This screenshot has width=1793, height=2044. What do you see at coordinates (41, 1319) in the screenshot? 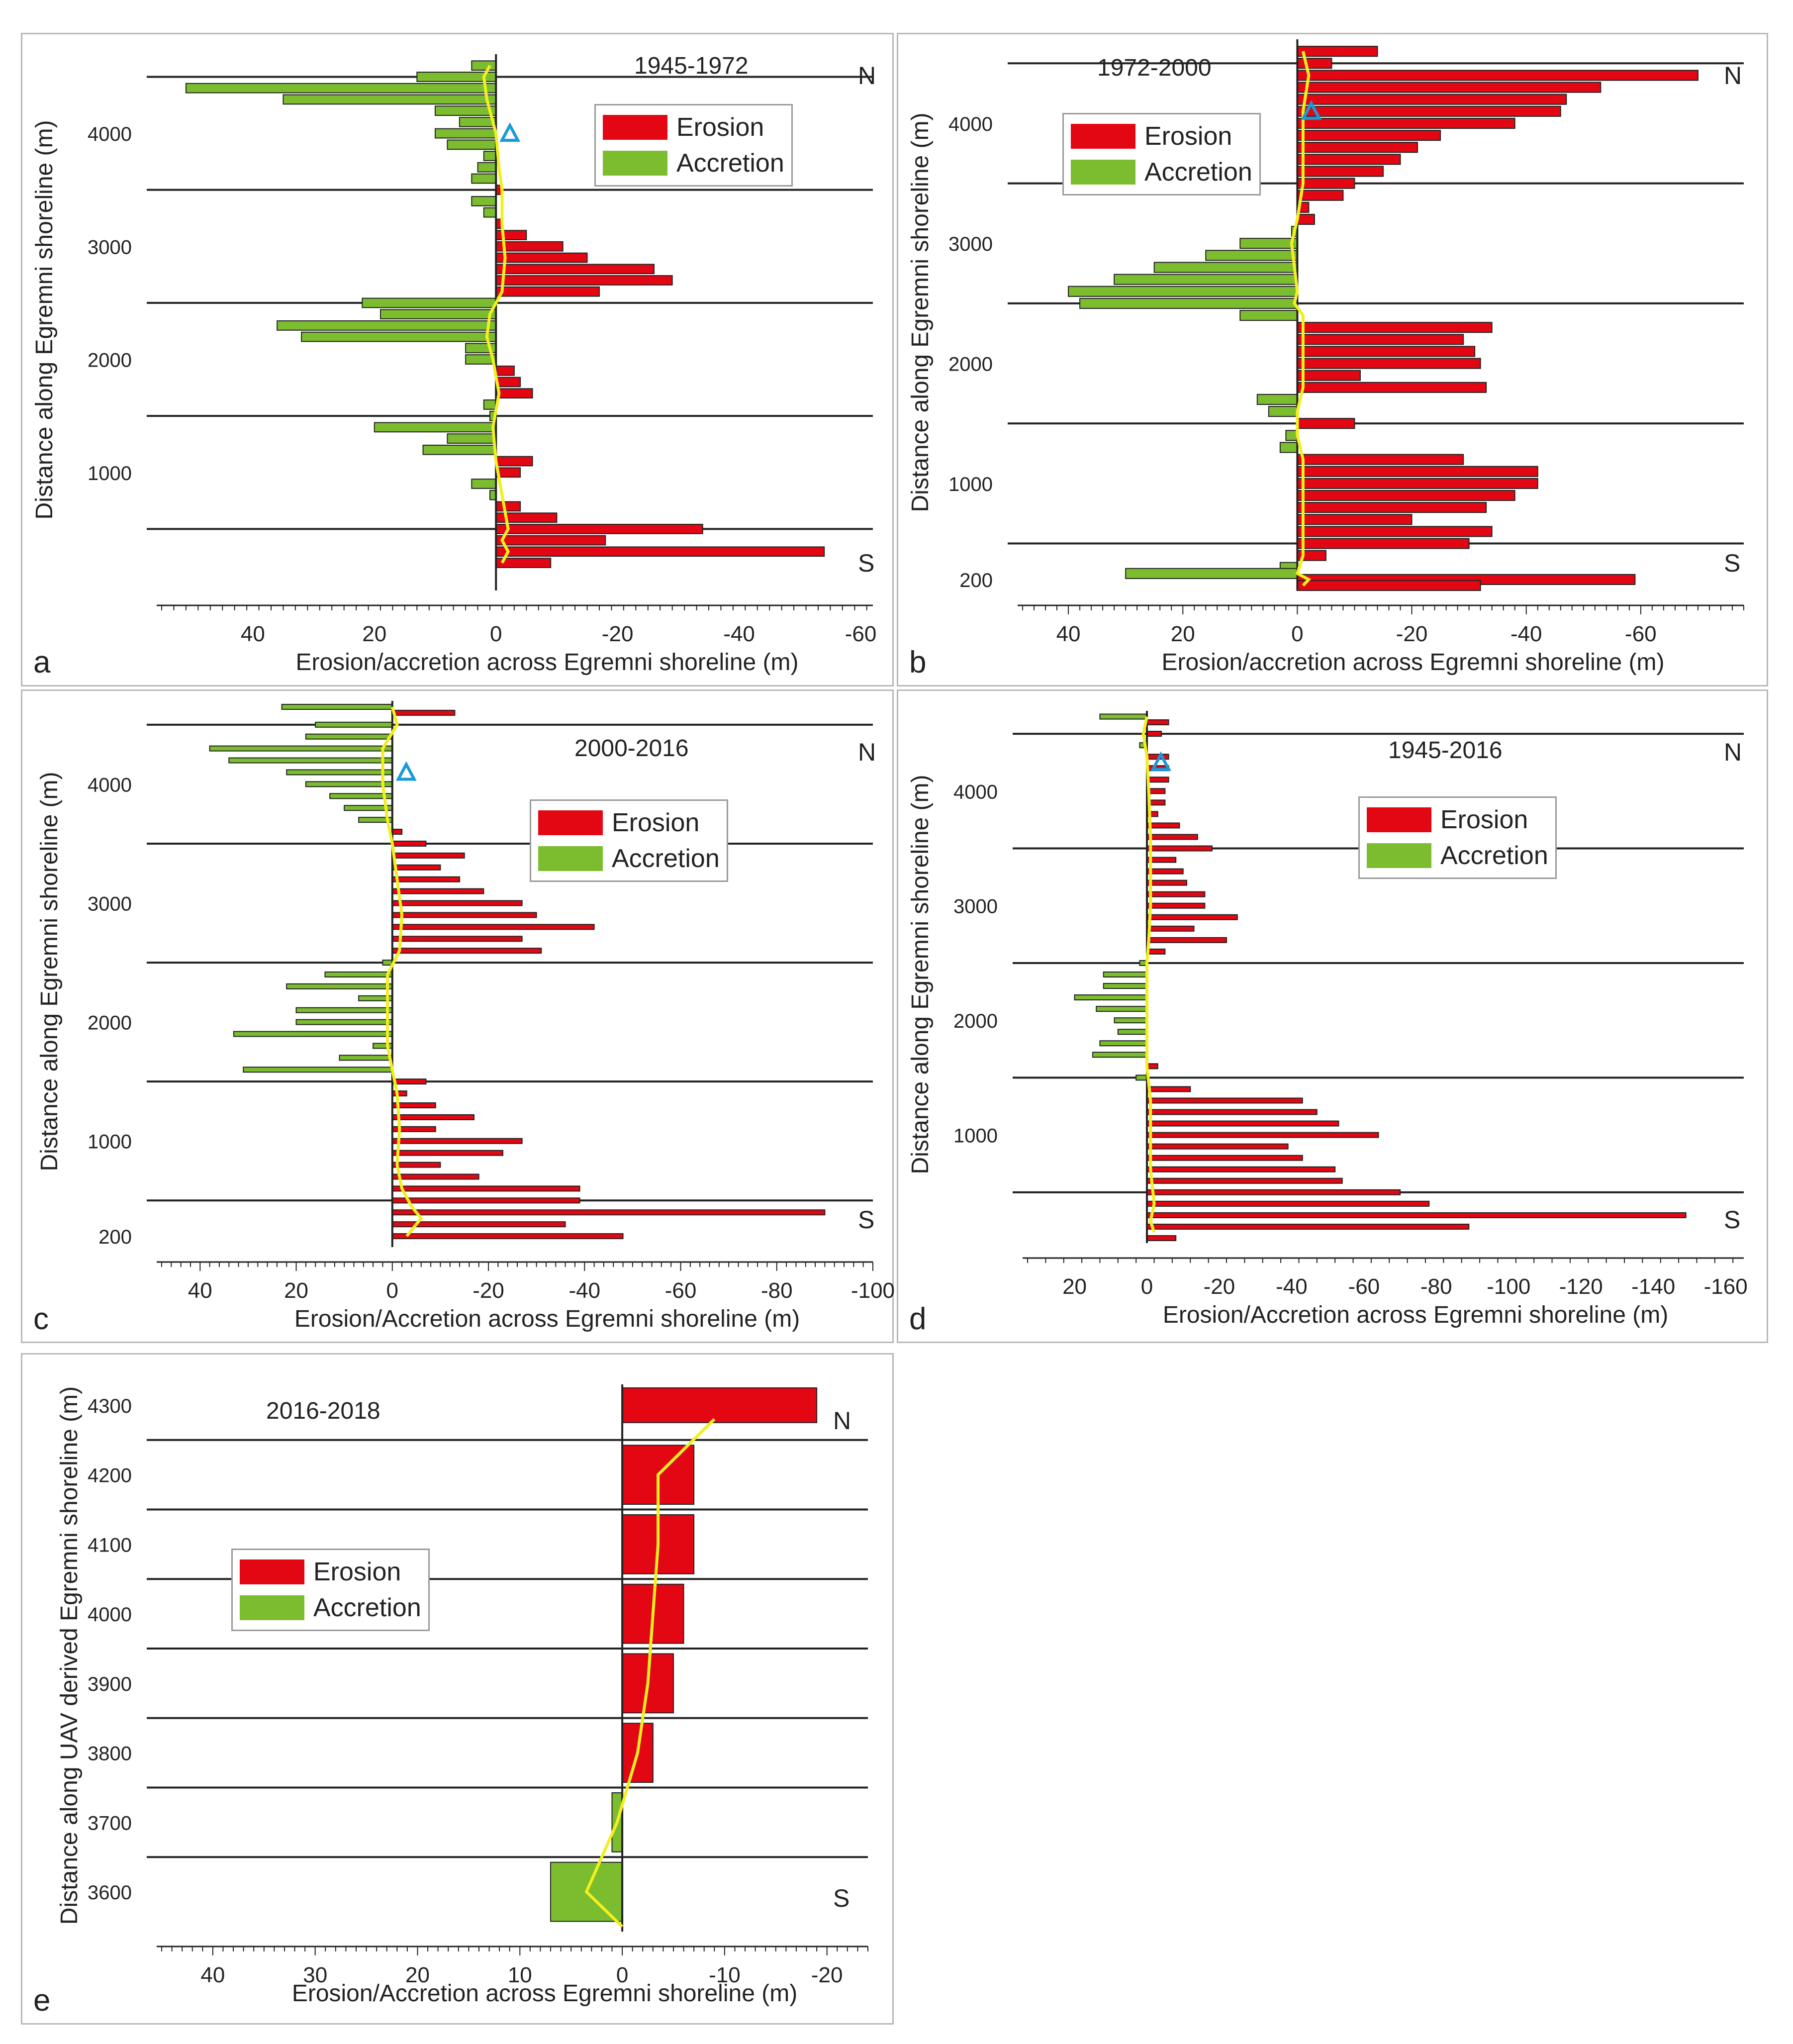
I see `panel-label: c` at bounding box center [41, 1319].